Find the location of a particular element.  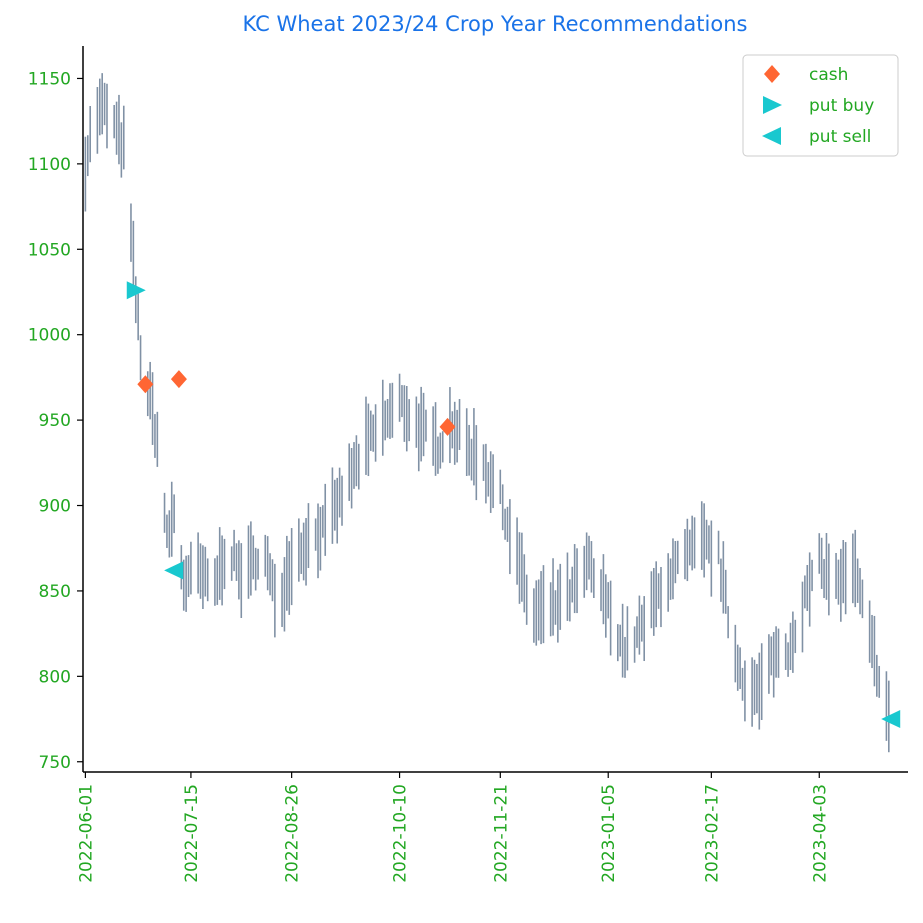

y-tick-label: 800 is located at coordinates (55, 677).